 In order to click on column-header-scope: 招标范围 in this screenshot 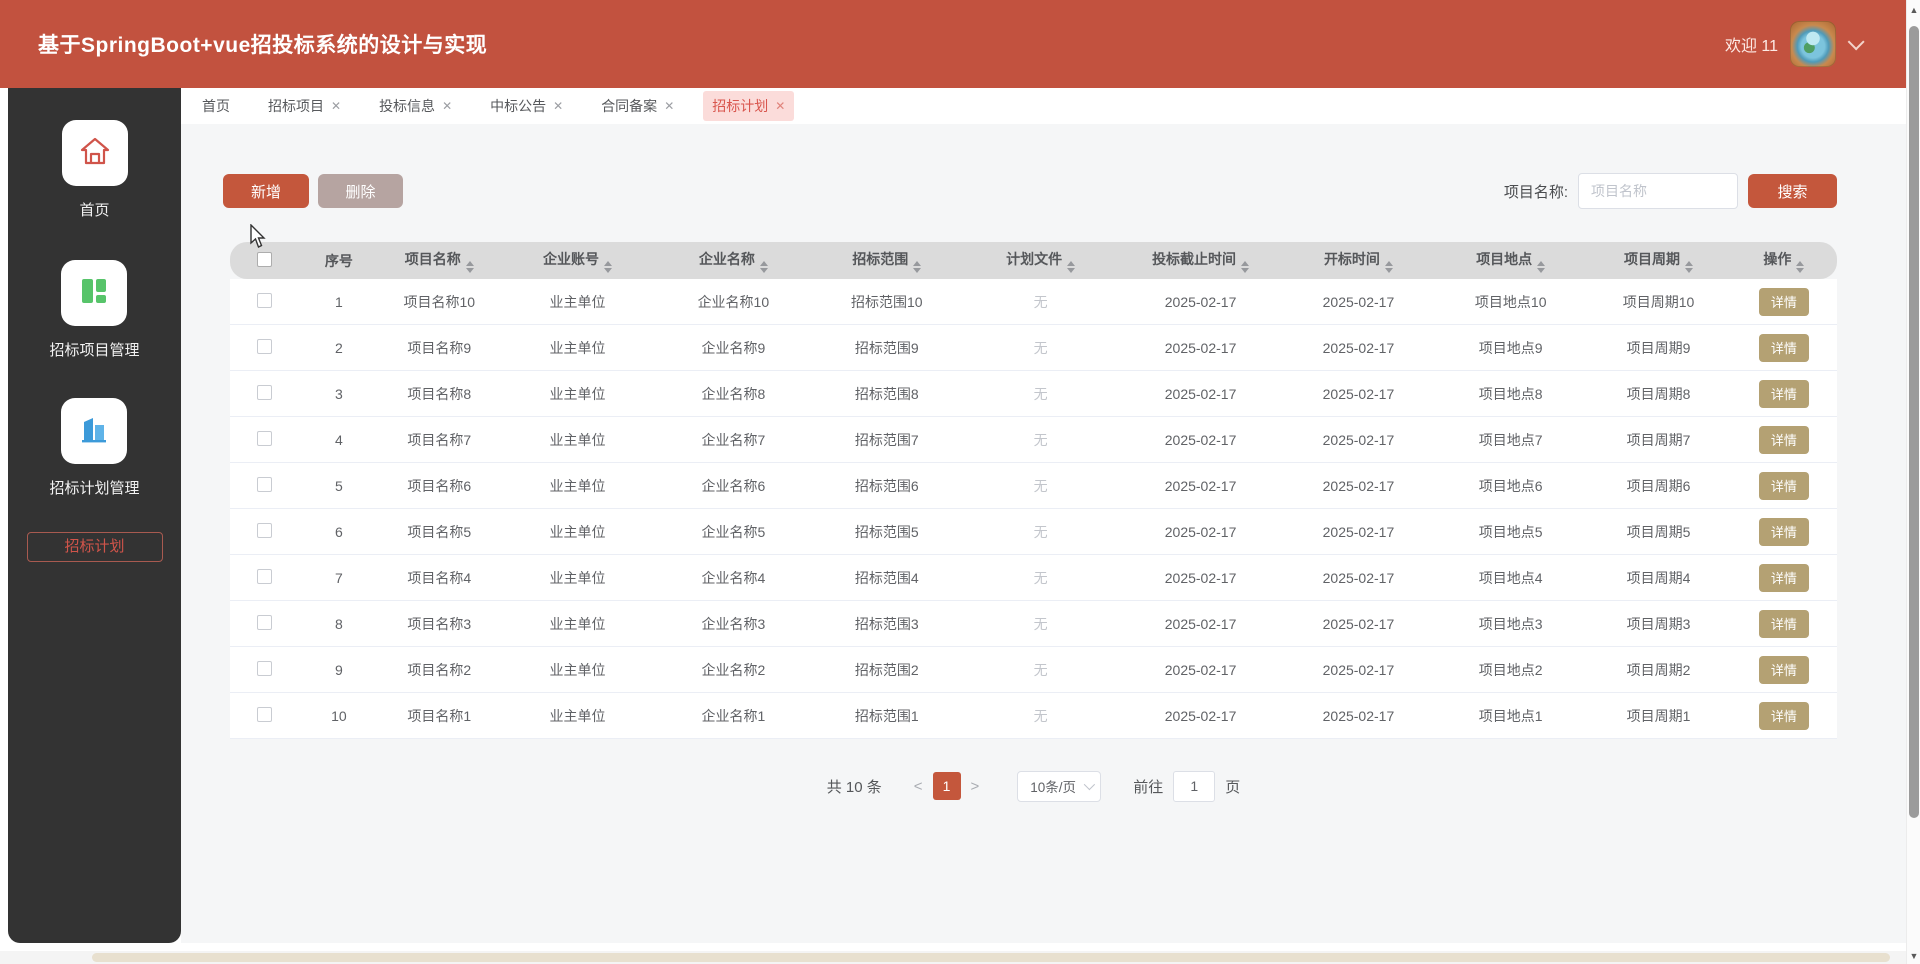, I will do `click(886, 260)`.